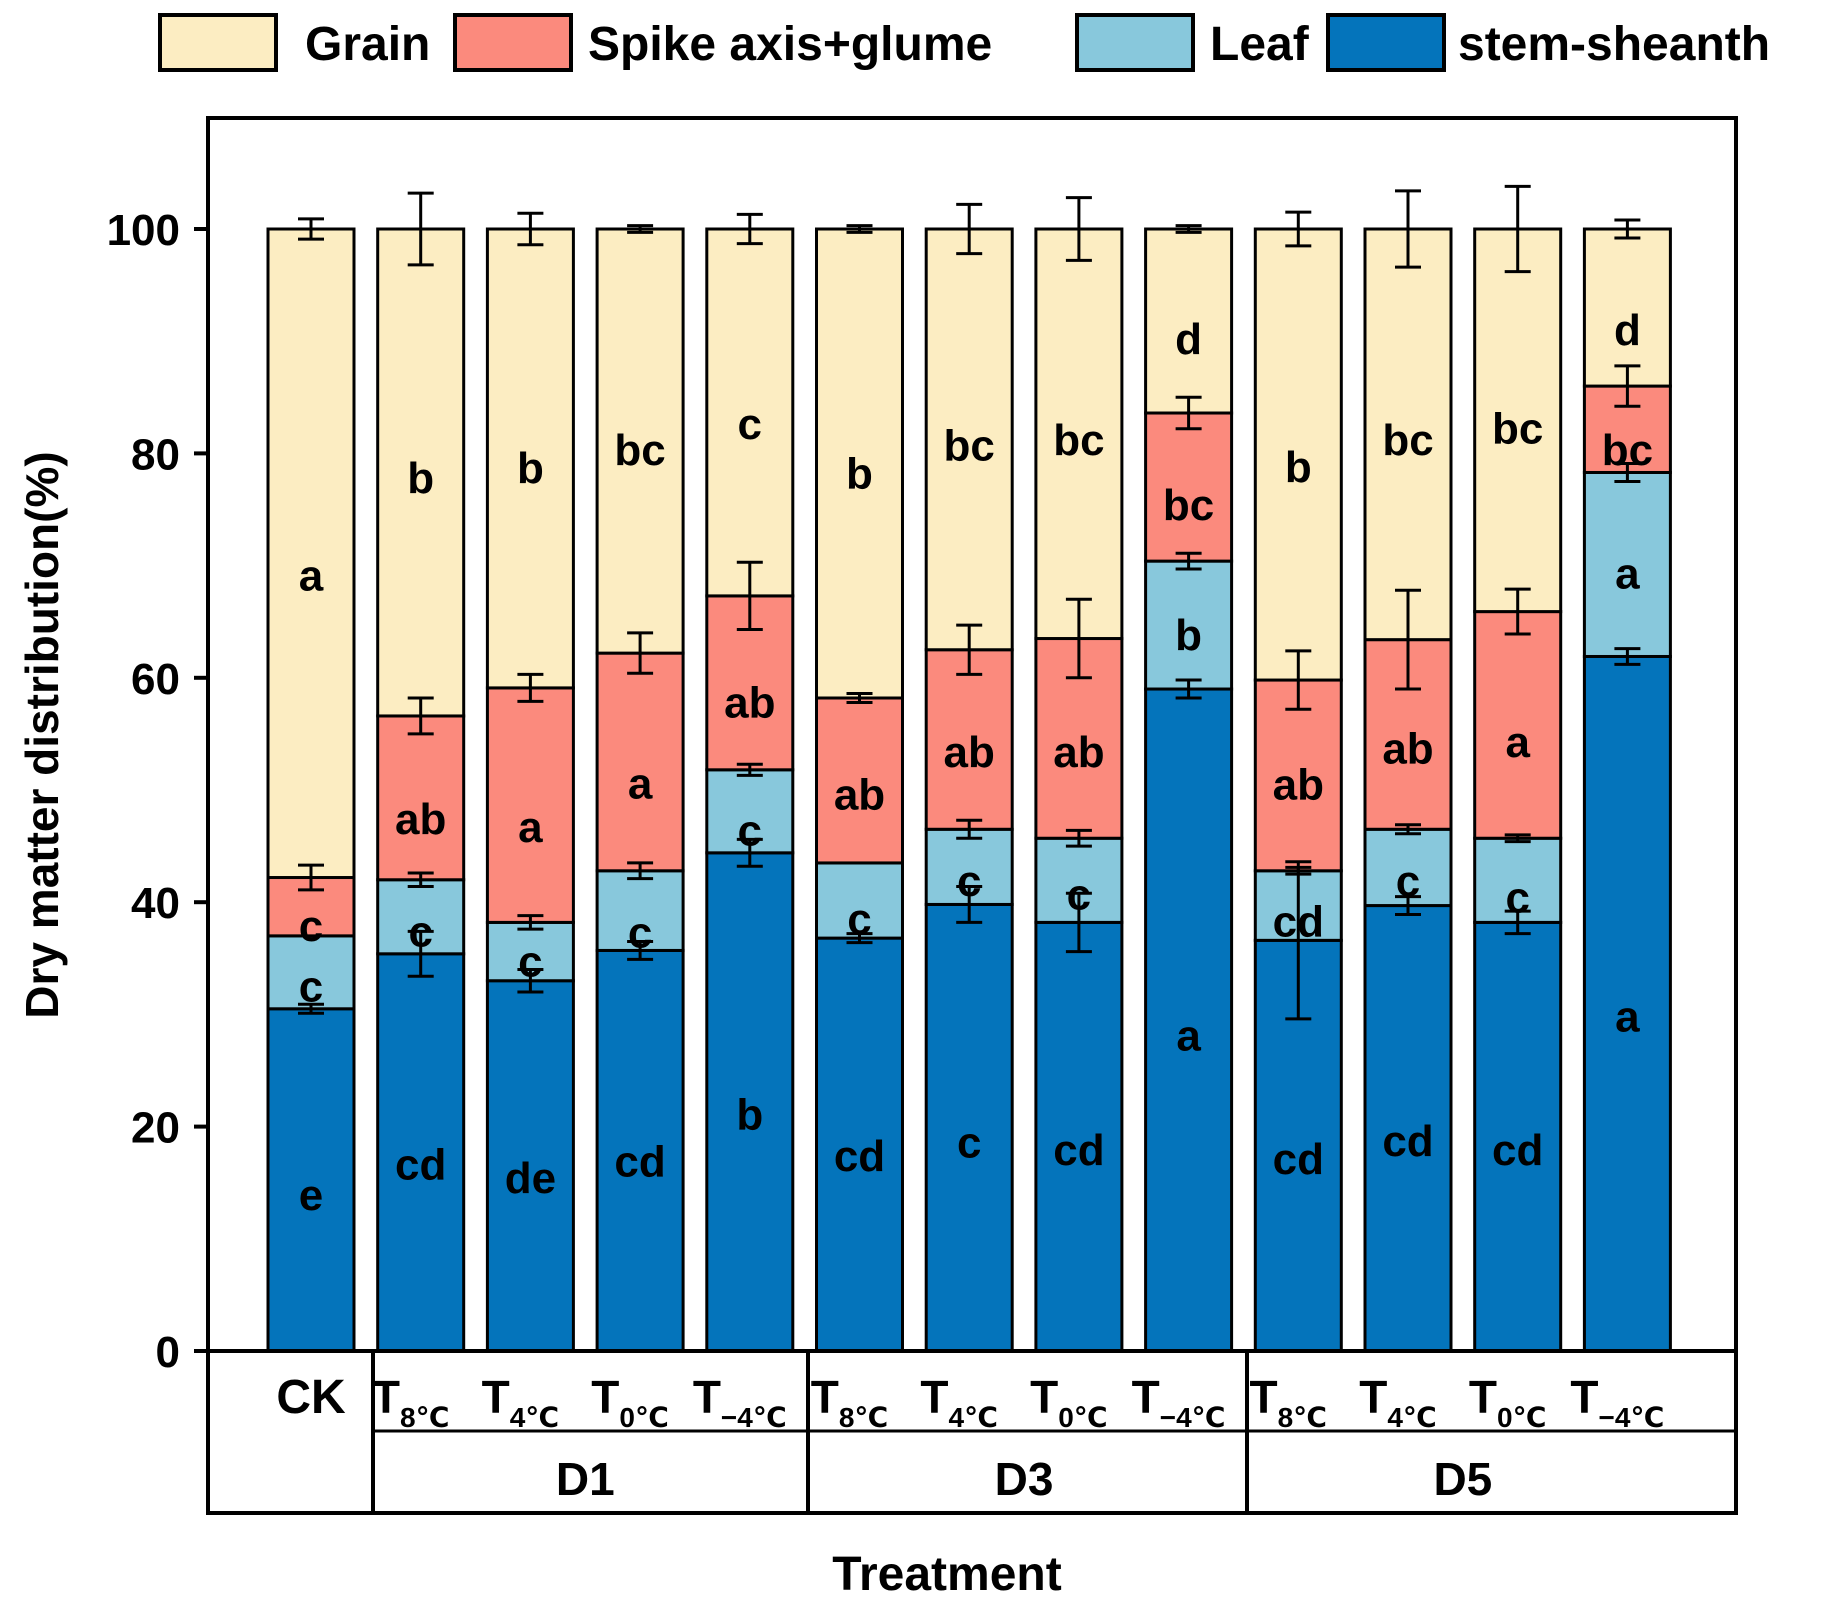 This screenshot has height=1618, width=1843. Describe the element at coordinates (367, 44) in the screenshot. I see `legend-label: Grain` at that location.